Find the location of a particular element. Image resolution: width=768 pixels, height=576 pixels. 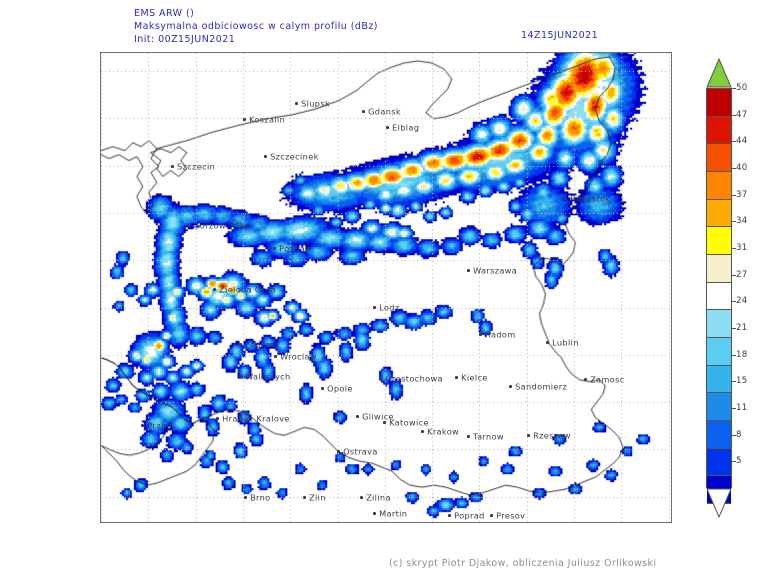

city-label: Zamosc is located at coordinates (604, 379).